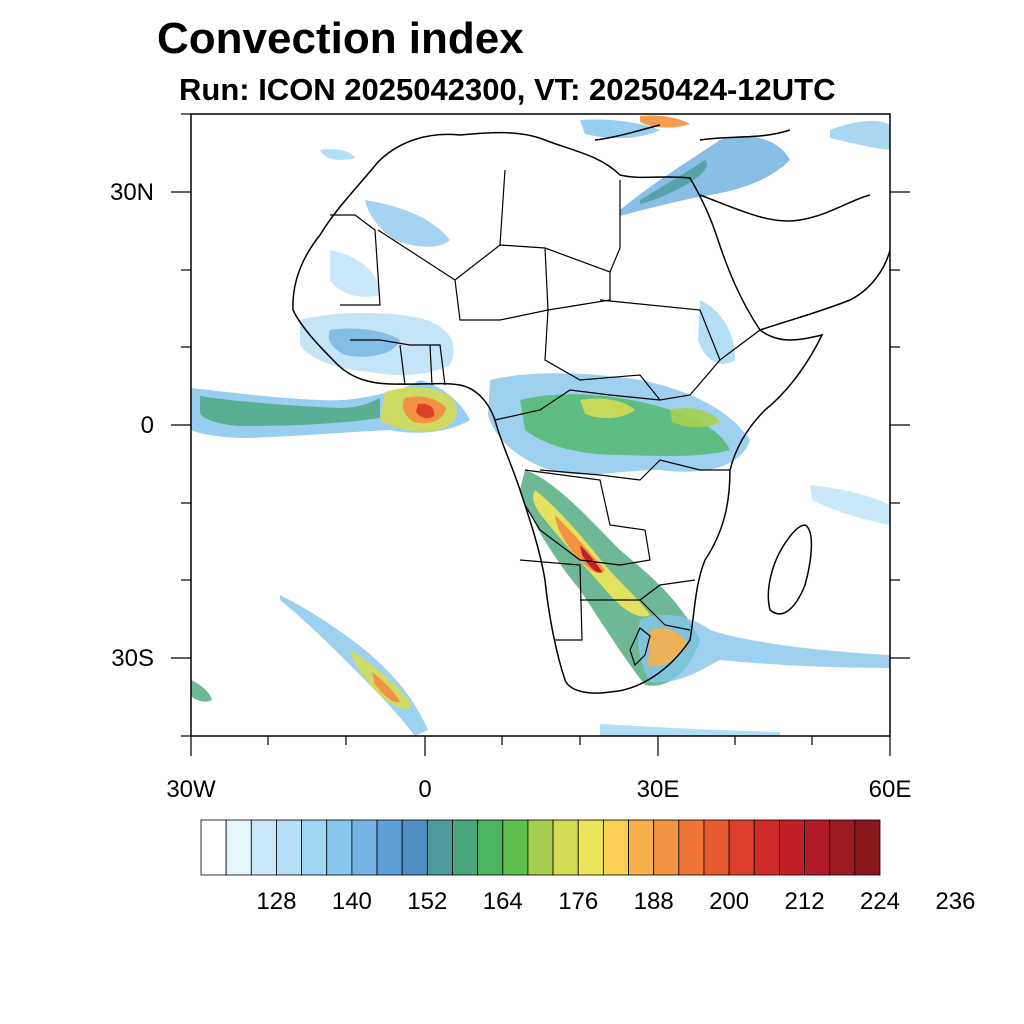 The width and height of the screenshot is (1024, 1024). What do you see at coordinates (507, 89) in the screenshot?
I see `chart-subtitle: Run: ICON 2025042300, VT: 20250424-12UTC` at bounding box center [507, 89].